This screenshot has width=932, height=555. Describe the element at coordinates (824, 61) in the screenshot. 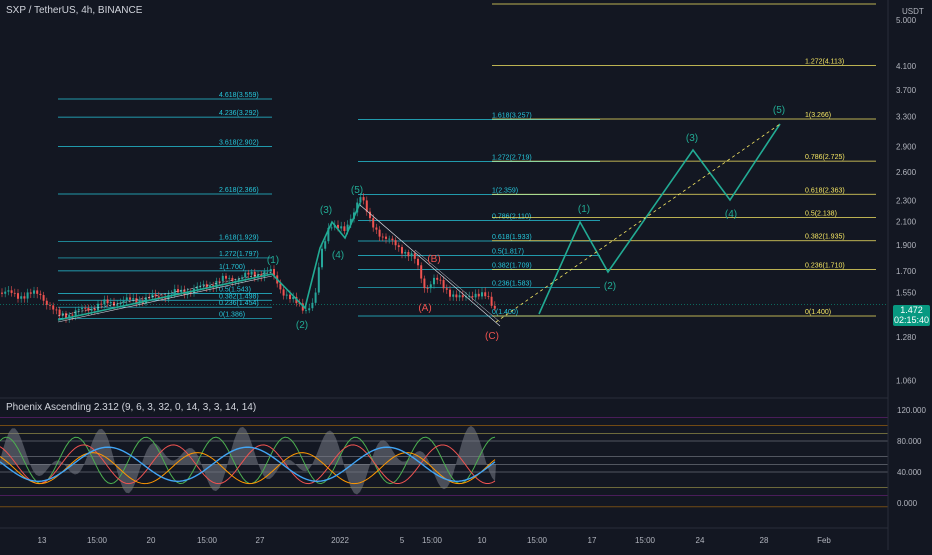

I see `fib-right-label: 1.272(4.113)` at that location.